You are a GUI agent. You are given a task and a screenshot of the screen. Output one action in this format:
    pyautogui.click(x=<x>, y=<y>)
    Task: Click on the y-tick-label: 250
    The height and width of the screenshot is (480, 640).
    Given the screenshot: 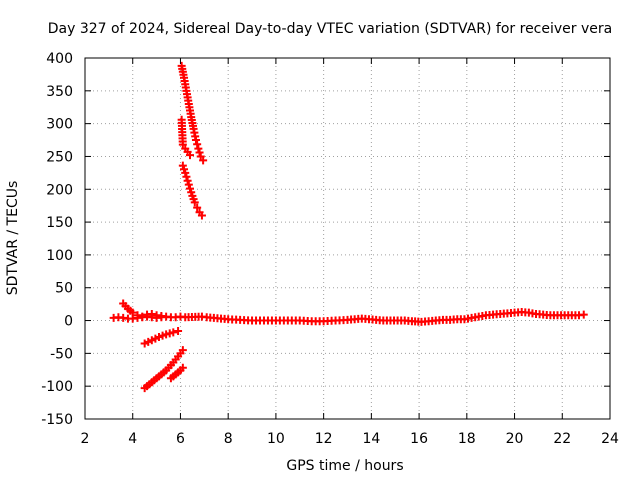 What is the action you would take?
    pyautogui.click(x=59, y=157)
    